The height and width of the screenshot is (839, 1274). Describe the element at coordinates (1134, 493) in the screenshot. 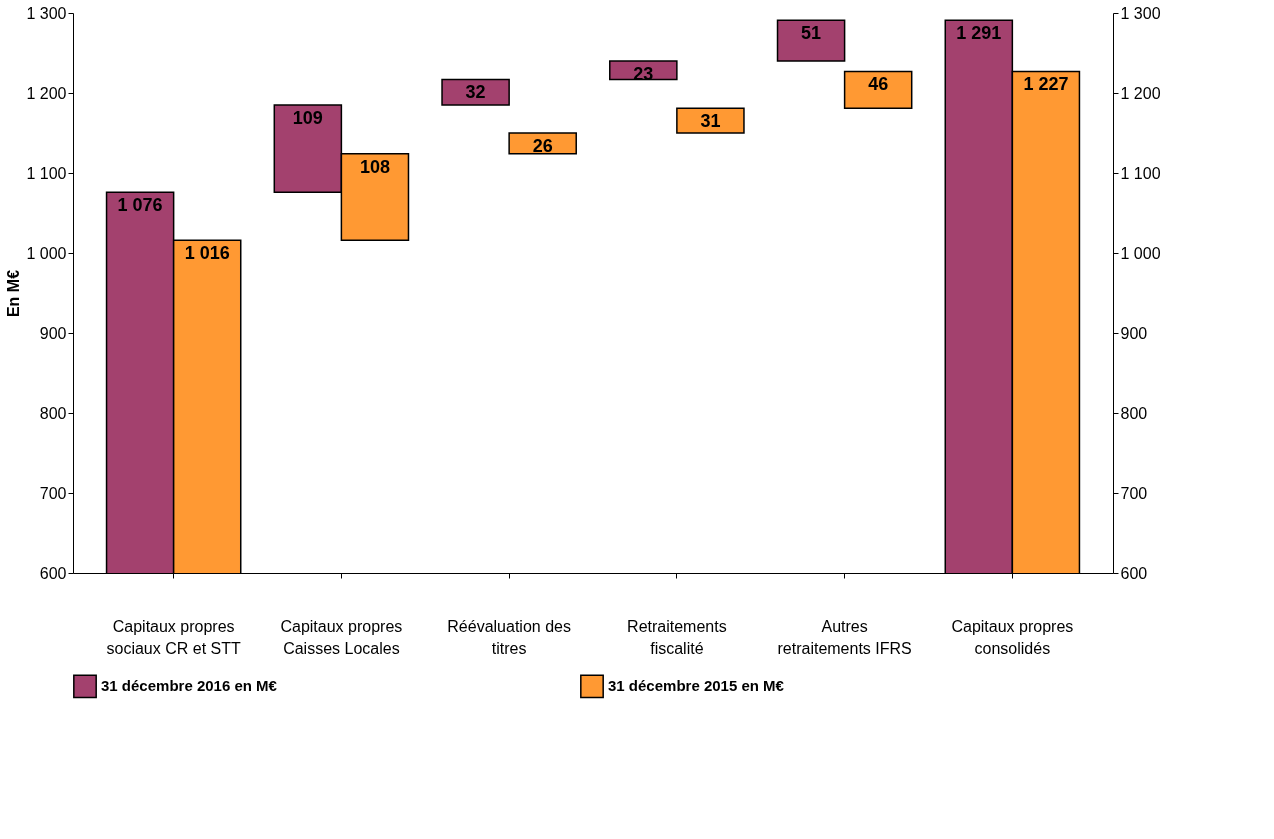

I see `y2-tick-label: 700` at that location.